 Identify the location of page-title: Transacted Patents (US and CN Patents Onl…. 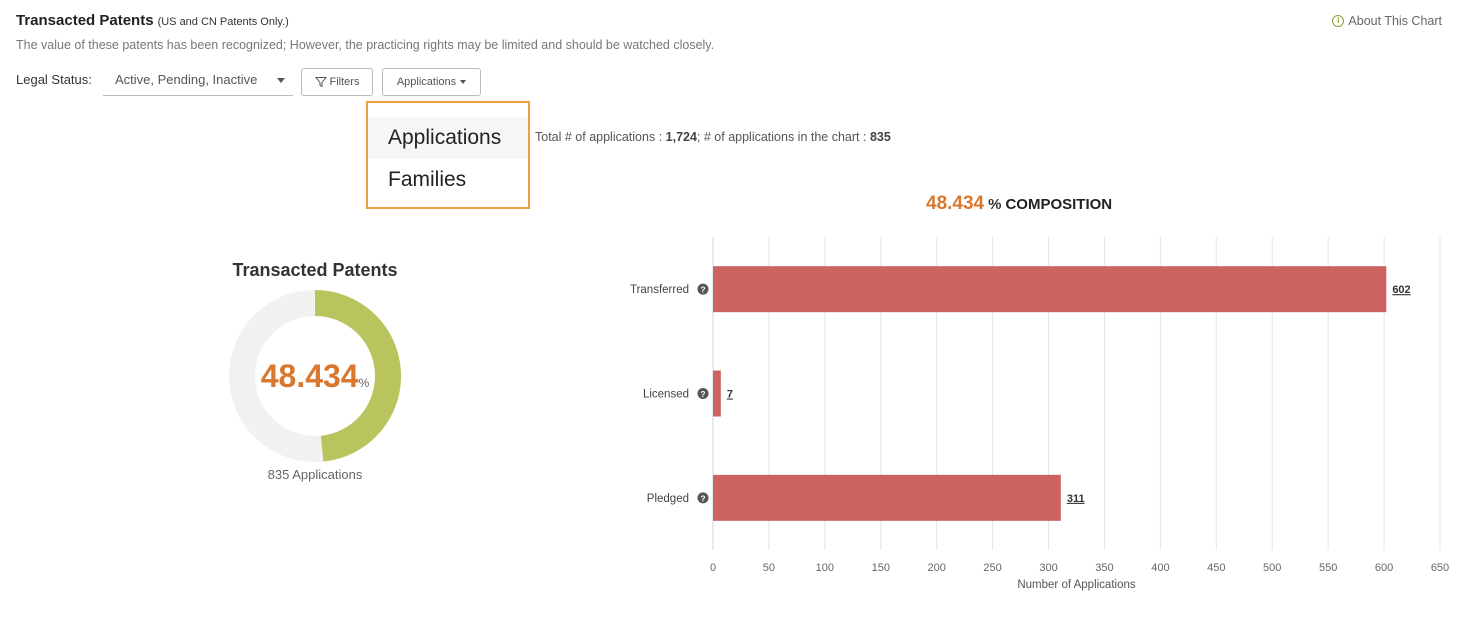
(152, 20).